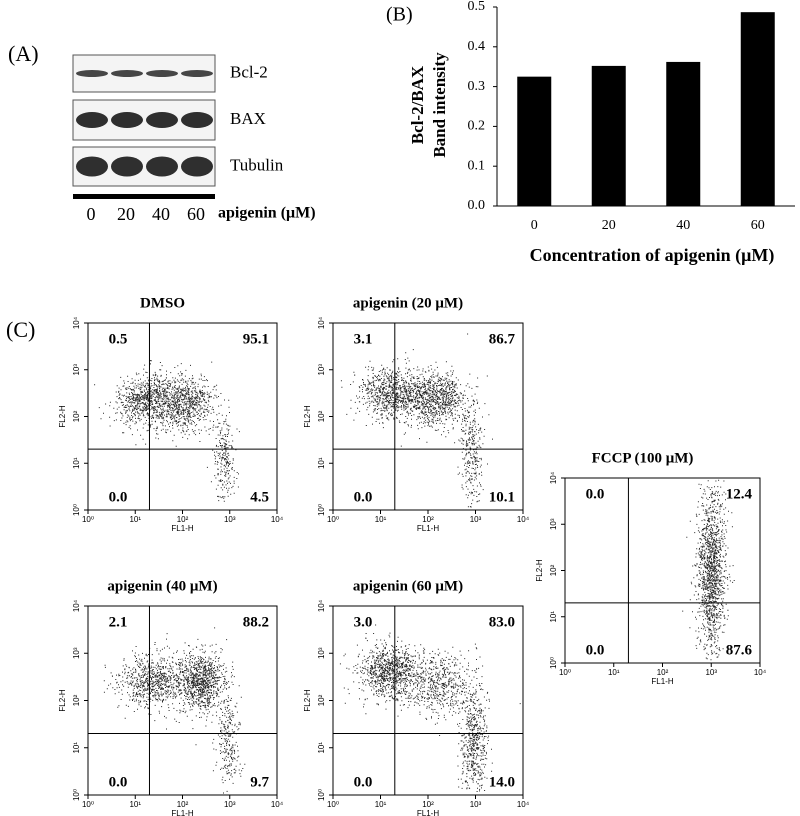 The width and height of the screenshot is (800, 816). I want to click on plot-title: FCCP (100 μM), so click(643, 458).